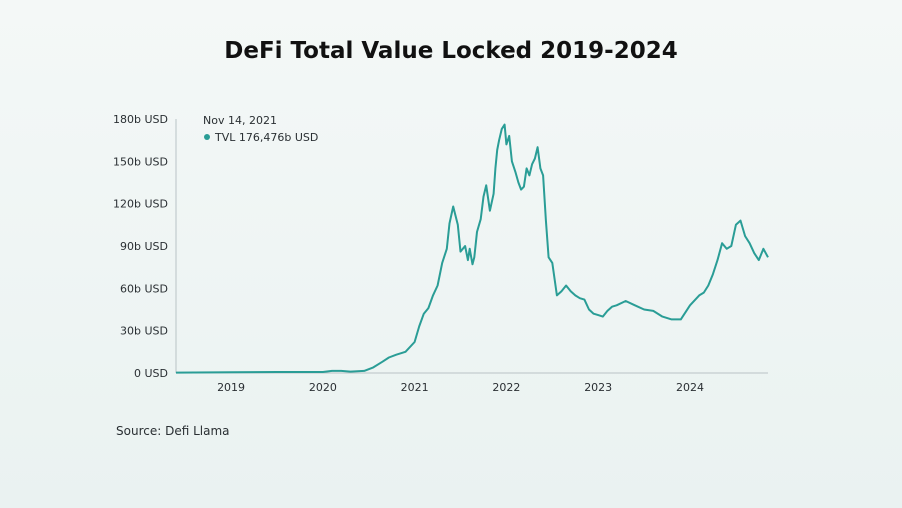 This screenshot has height=508, width=902. What do you see at coordinates (598, 387) in the screenshot?
I see `x-tick-label: 2023` at bounding box center [598, 387].